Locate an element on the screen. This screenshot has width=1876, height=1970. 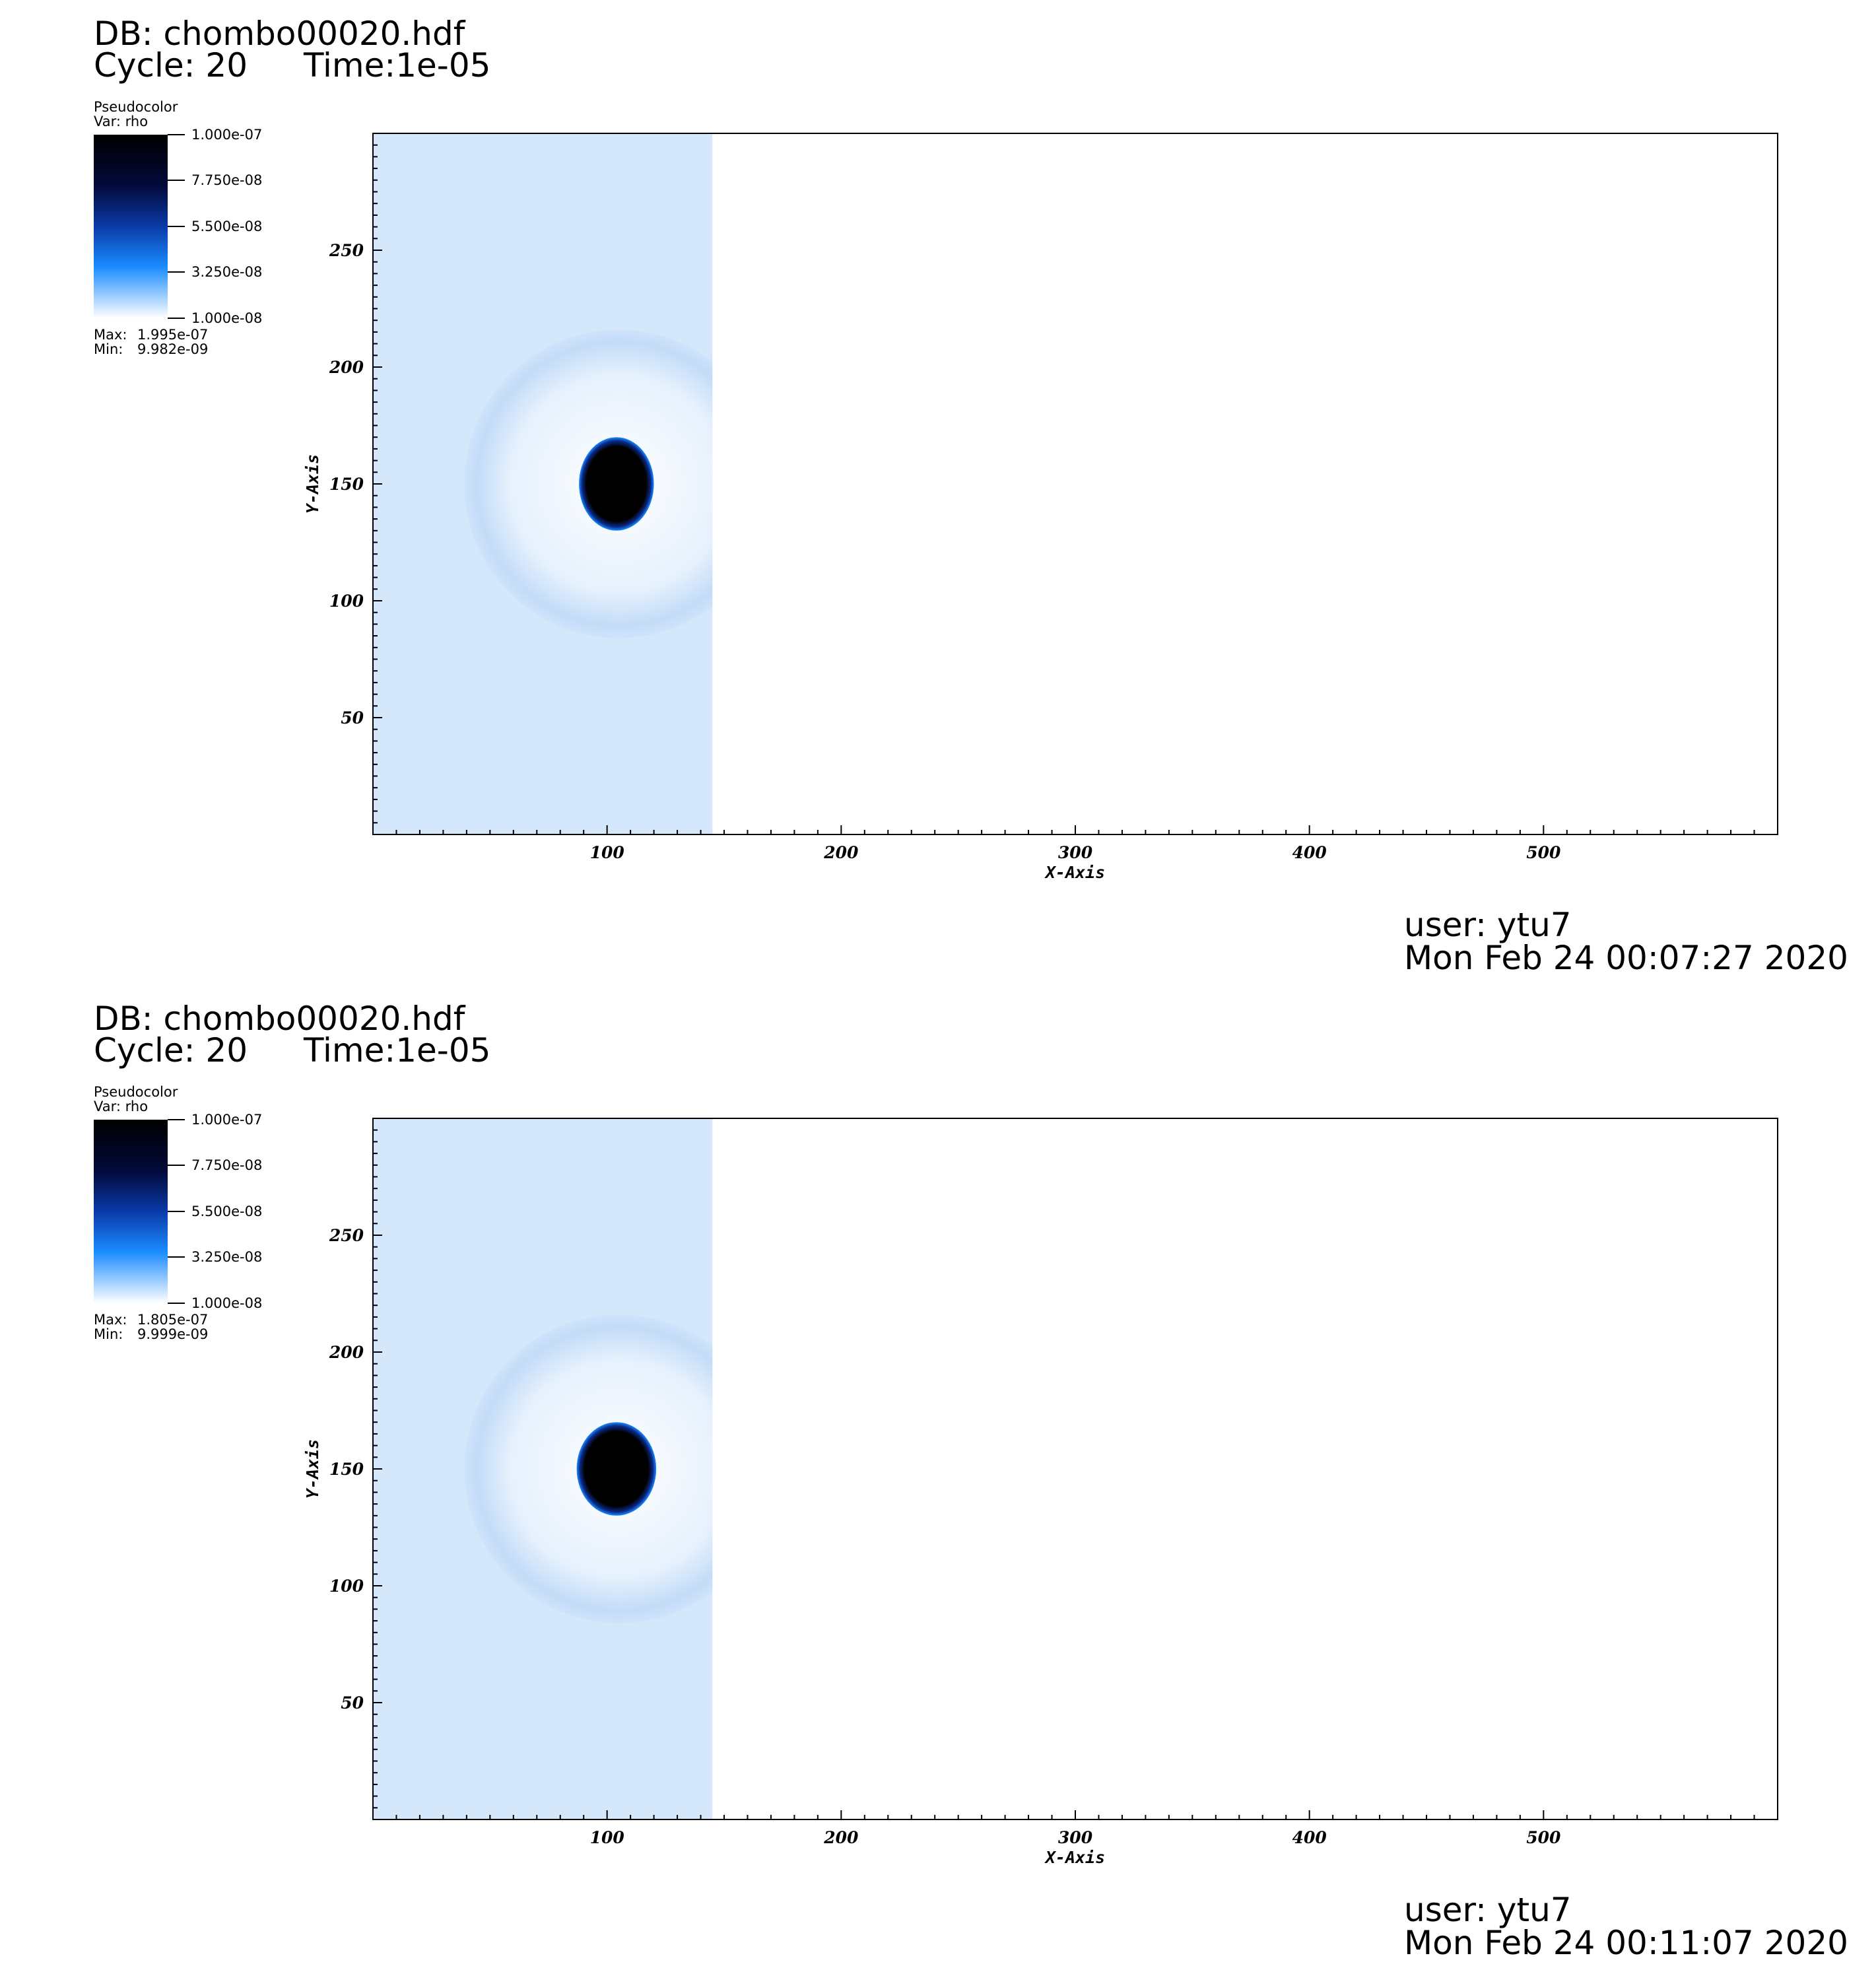
max-value: 1.995e-07 is located at coordinates (173, 335).